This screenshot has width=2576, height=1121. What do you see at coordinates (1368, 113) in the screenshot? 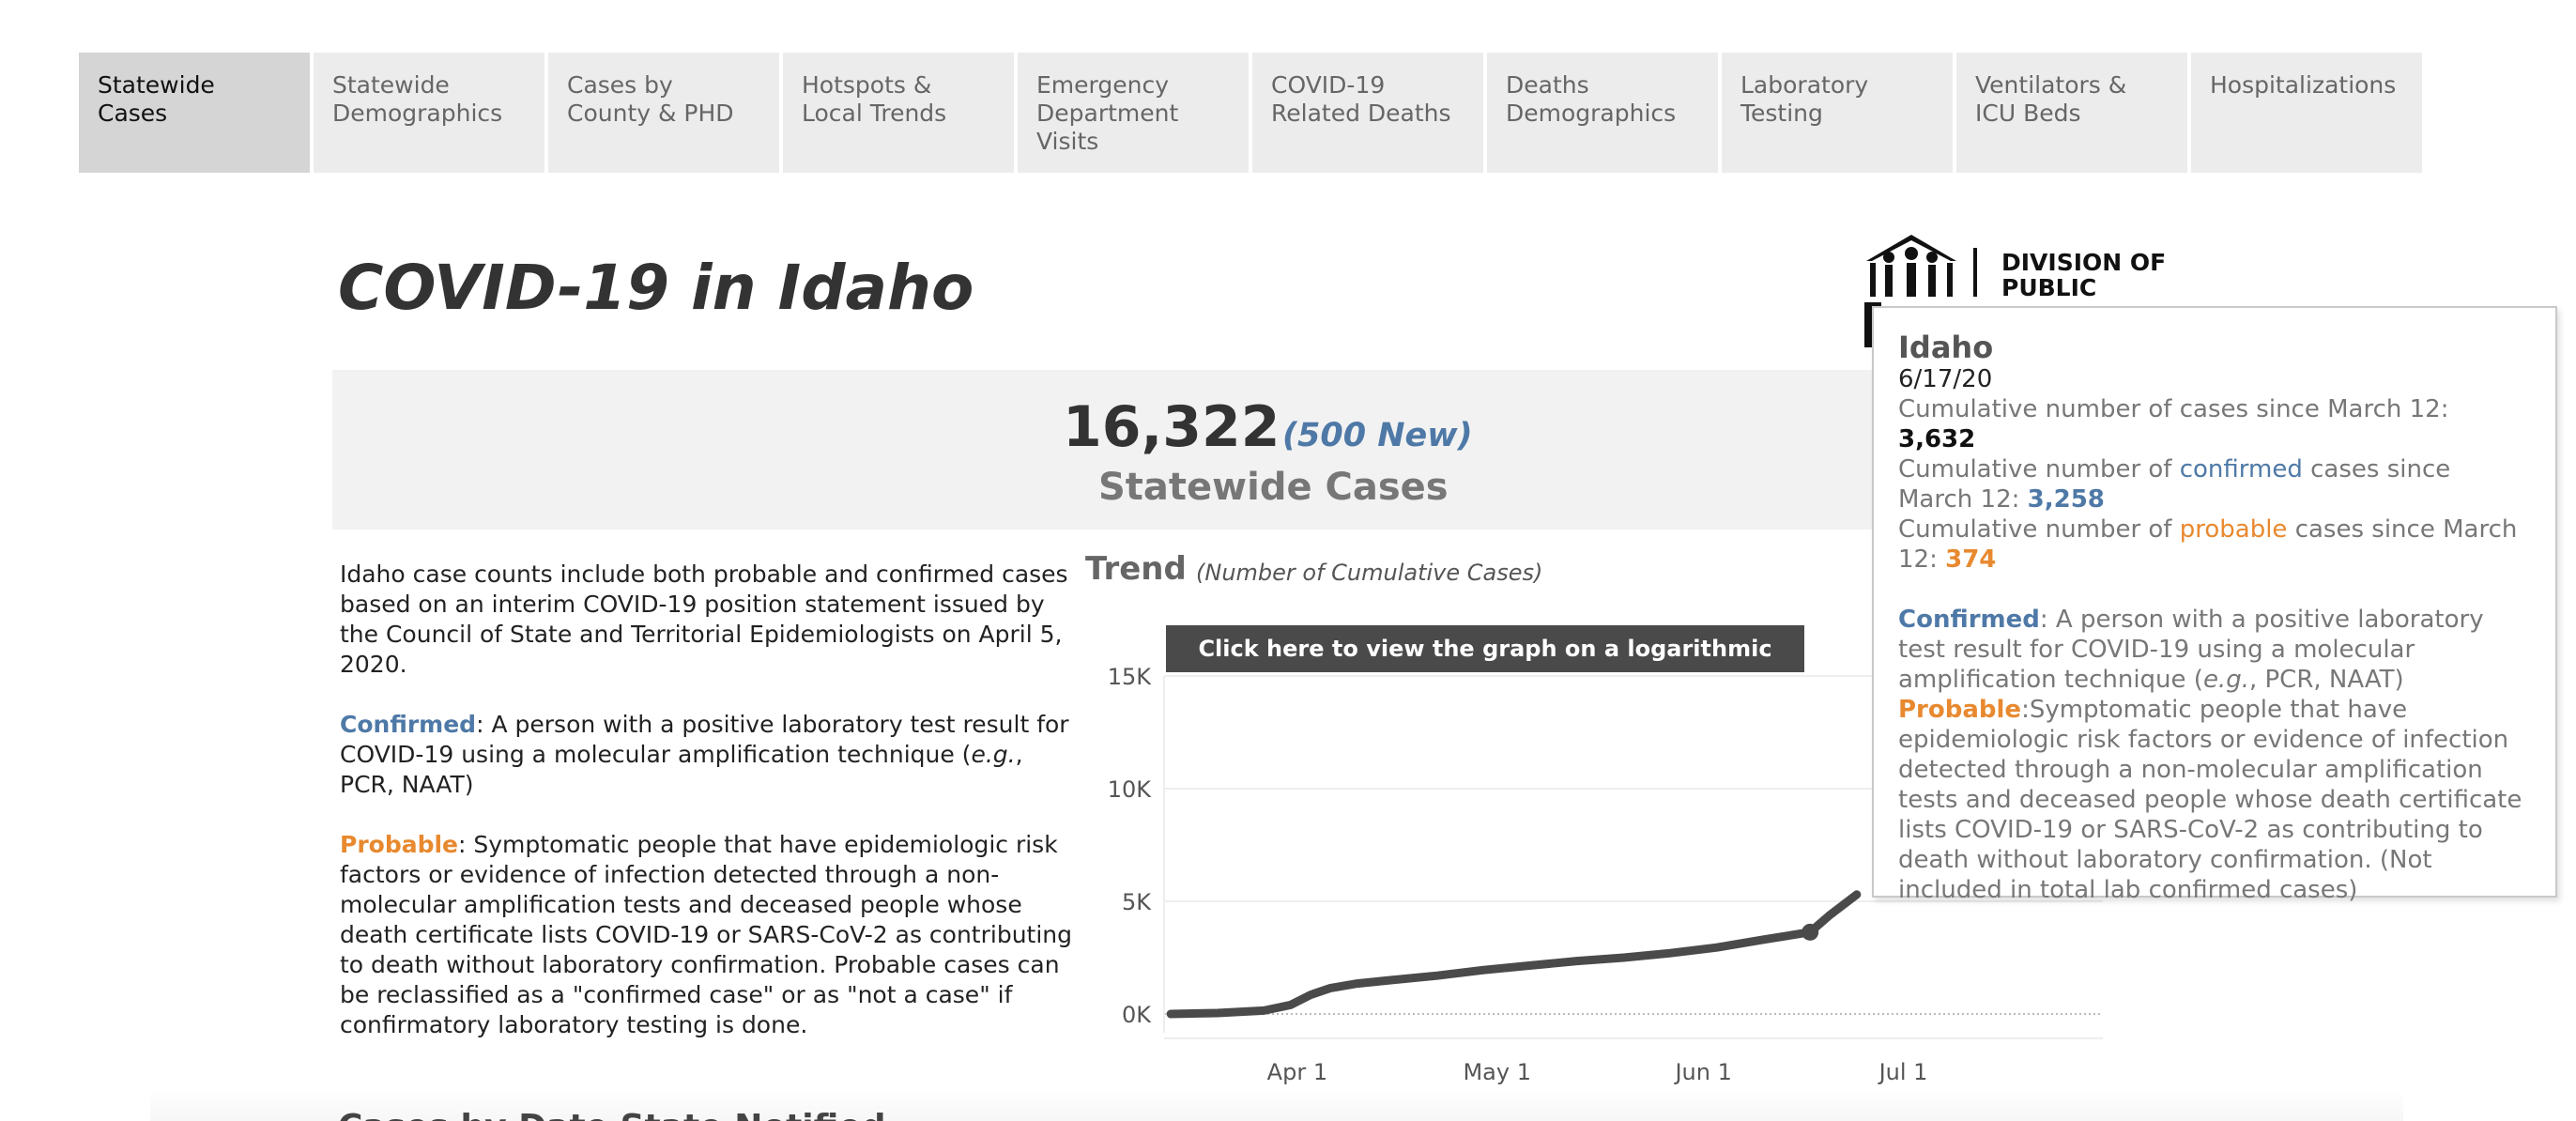
I see `tab-covid-deaths: COVID-19 Related Deaths` at bounding box center [1368, 113].